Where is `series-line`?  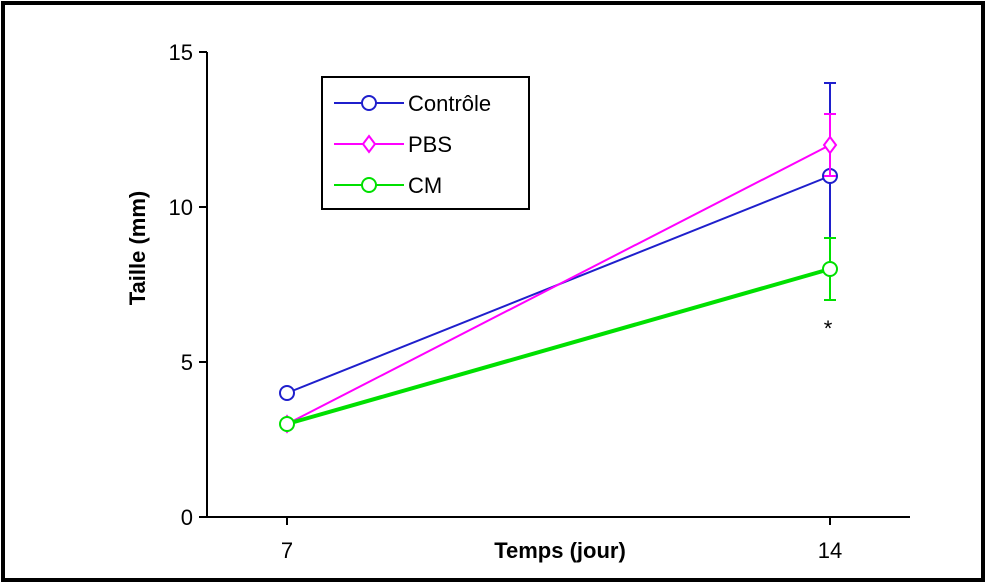
series-line is located at coordinates (558, 346).